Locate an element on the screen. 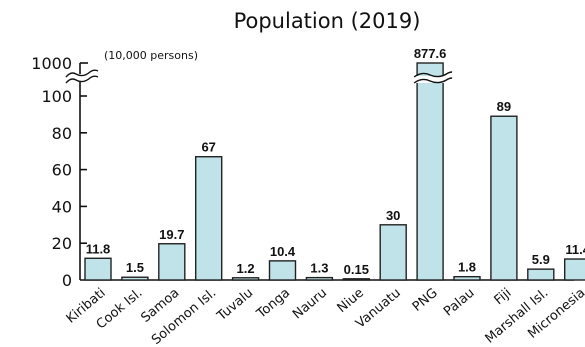 The width and height of the screenshot is (585, 347). y-tick-label: 100 is located at coordinates (56, 96).